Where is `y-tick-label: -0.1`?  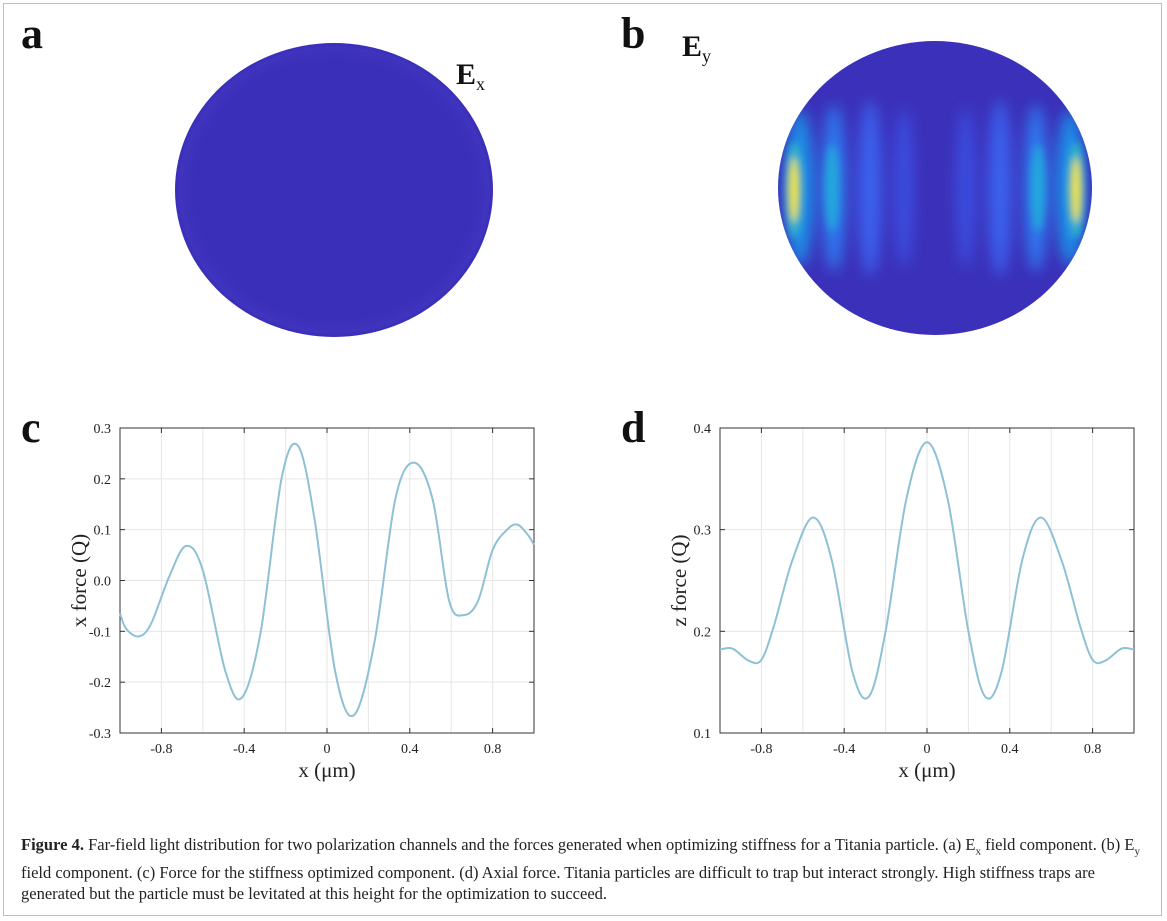
y-tick-label: -0.1 is located at coordinates (100, 632).